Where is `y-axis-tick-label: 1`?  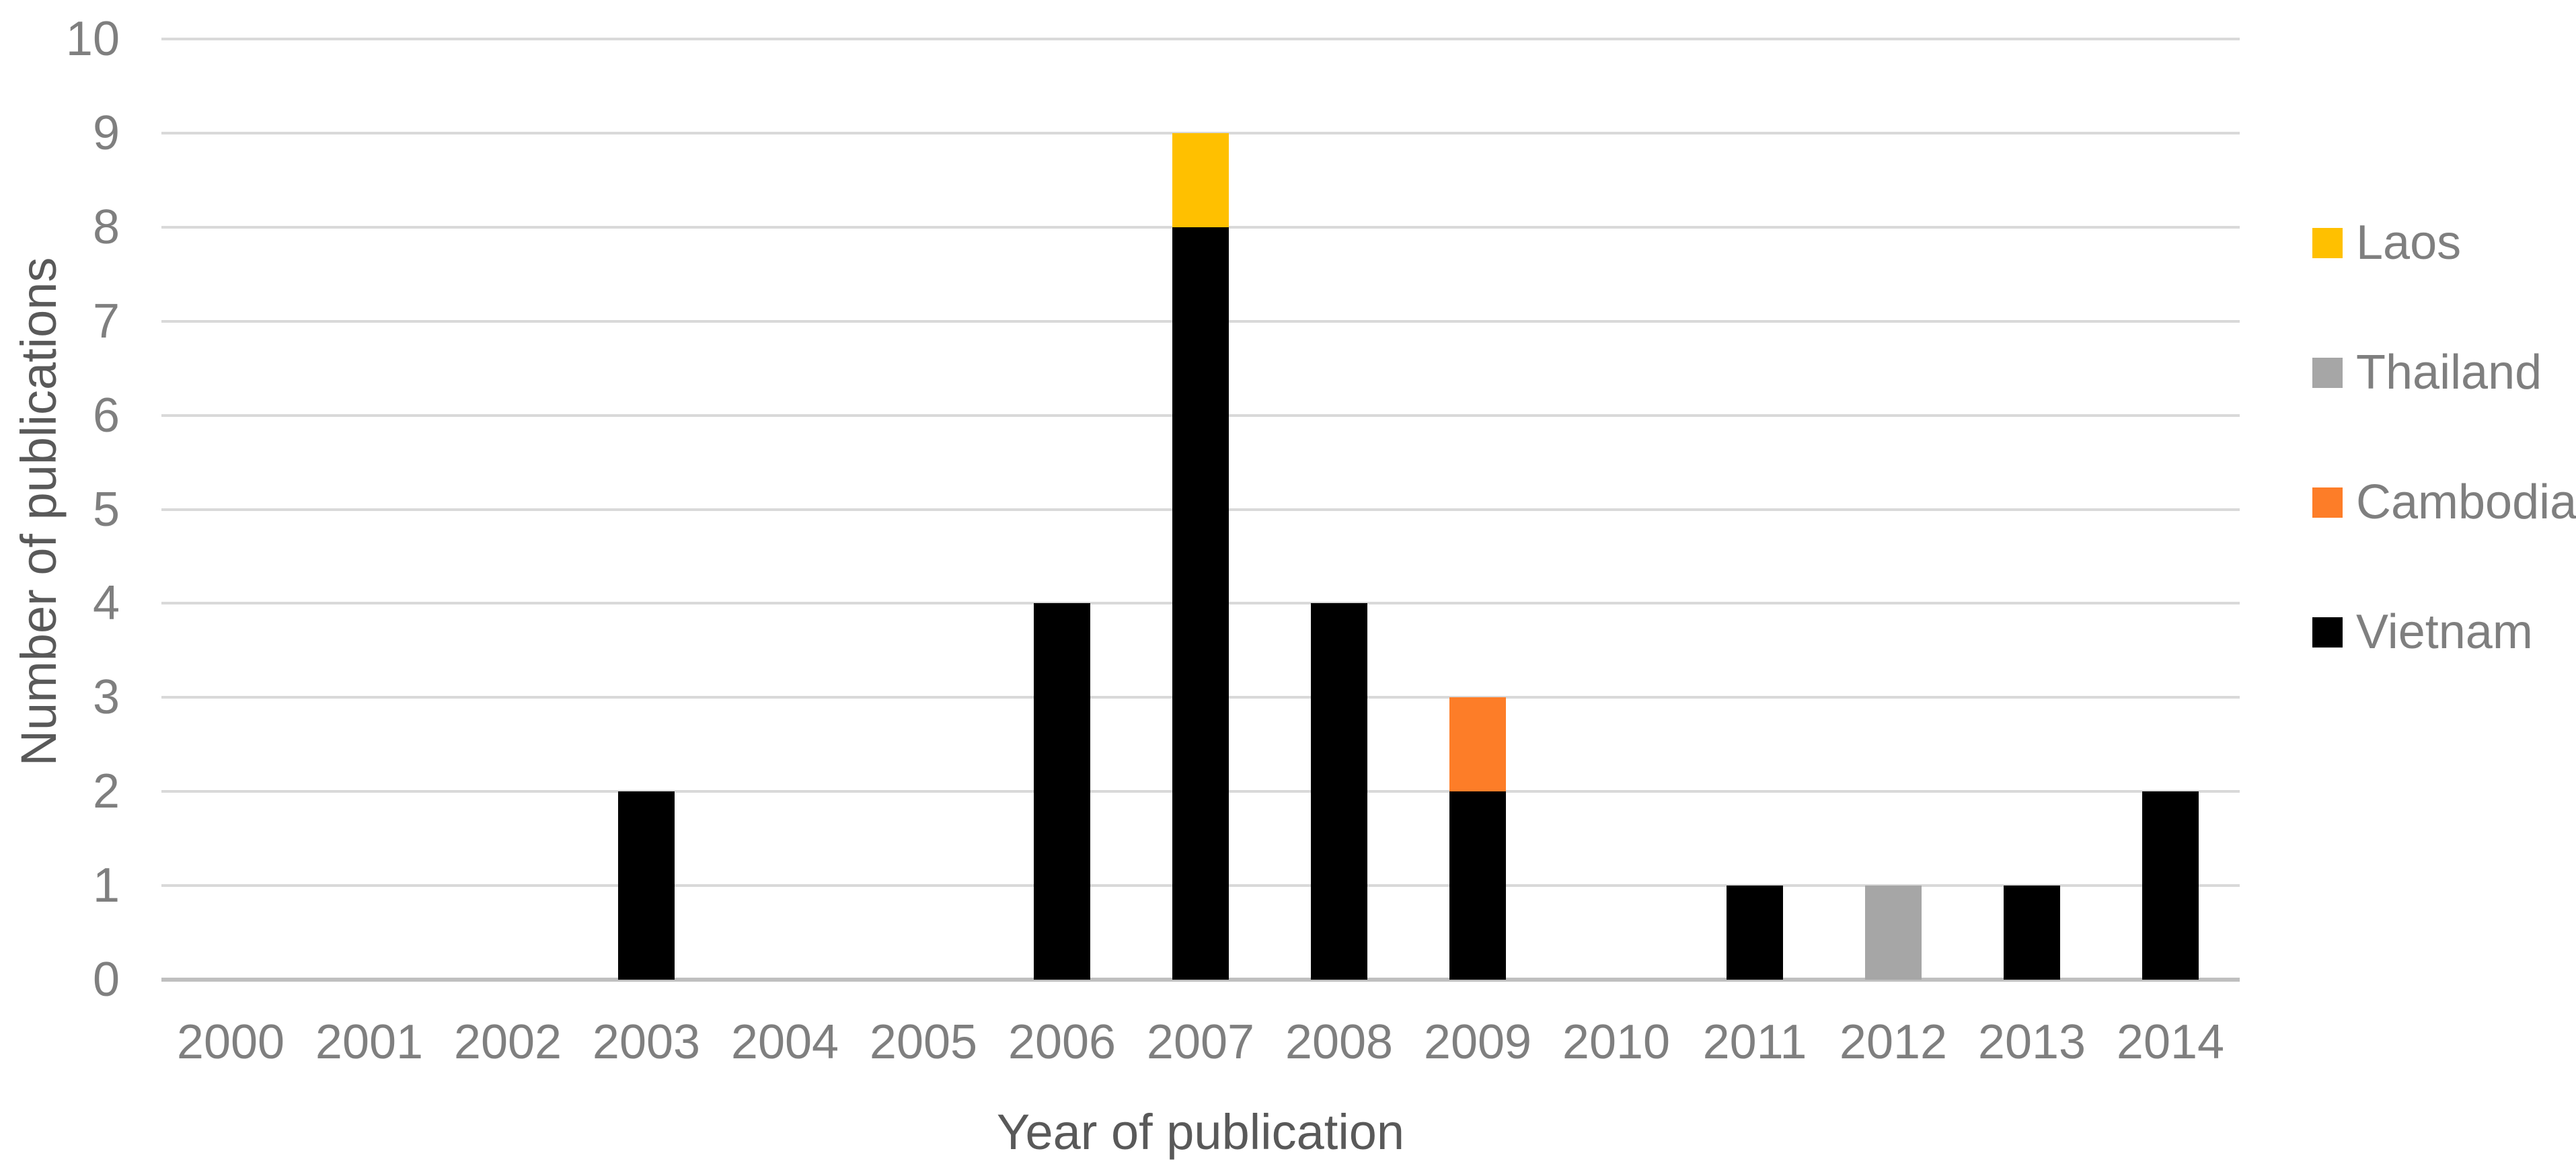 y-axis-tick-label: 1 is located at coordinates (106, 886).